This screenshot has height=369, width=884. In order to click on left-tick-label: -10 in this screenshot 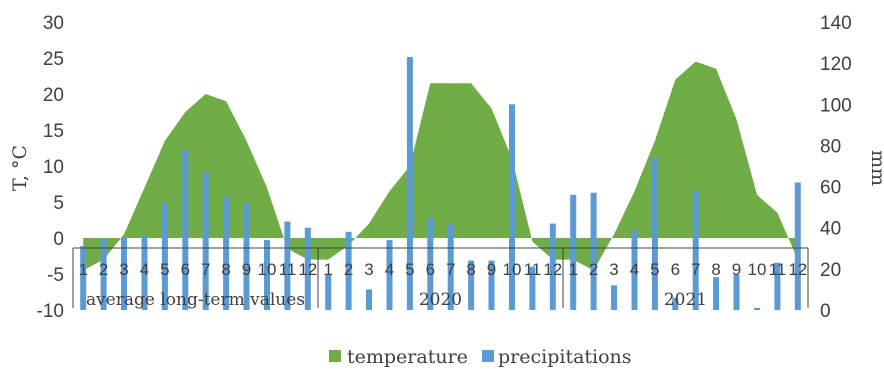, I will do `click(50, 311)`.